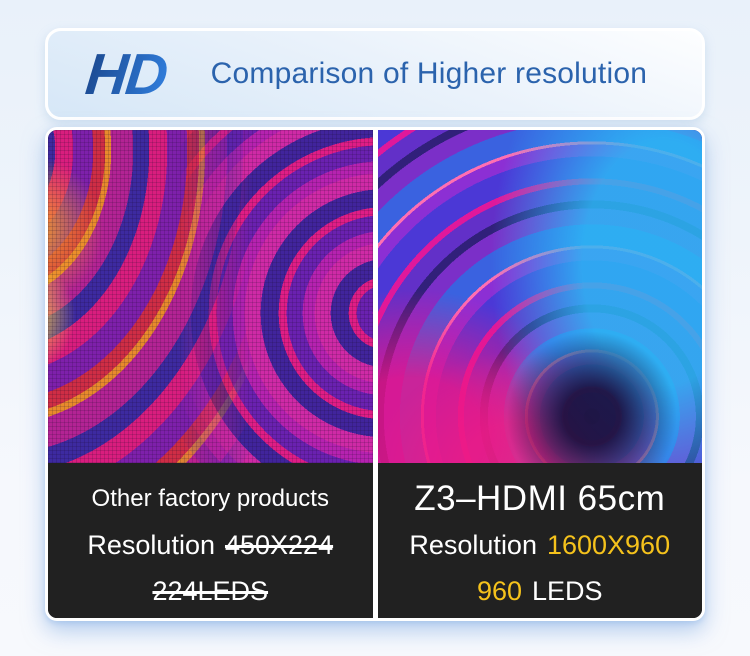  Describe the element at coordinates (151, 544) in the screenshot. I see `left-resolution-label: Resolution` at that location.